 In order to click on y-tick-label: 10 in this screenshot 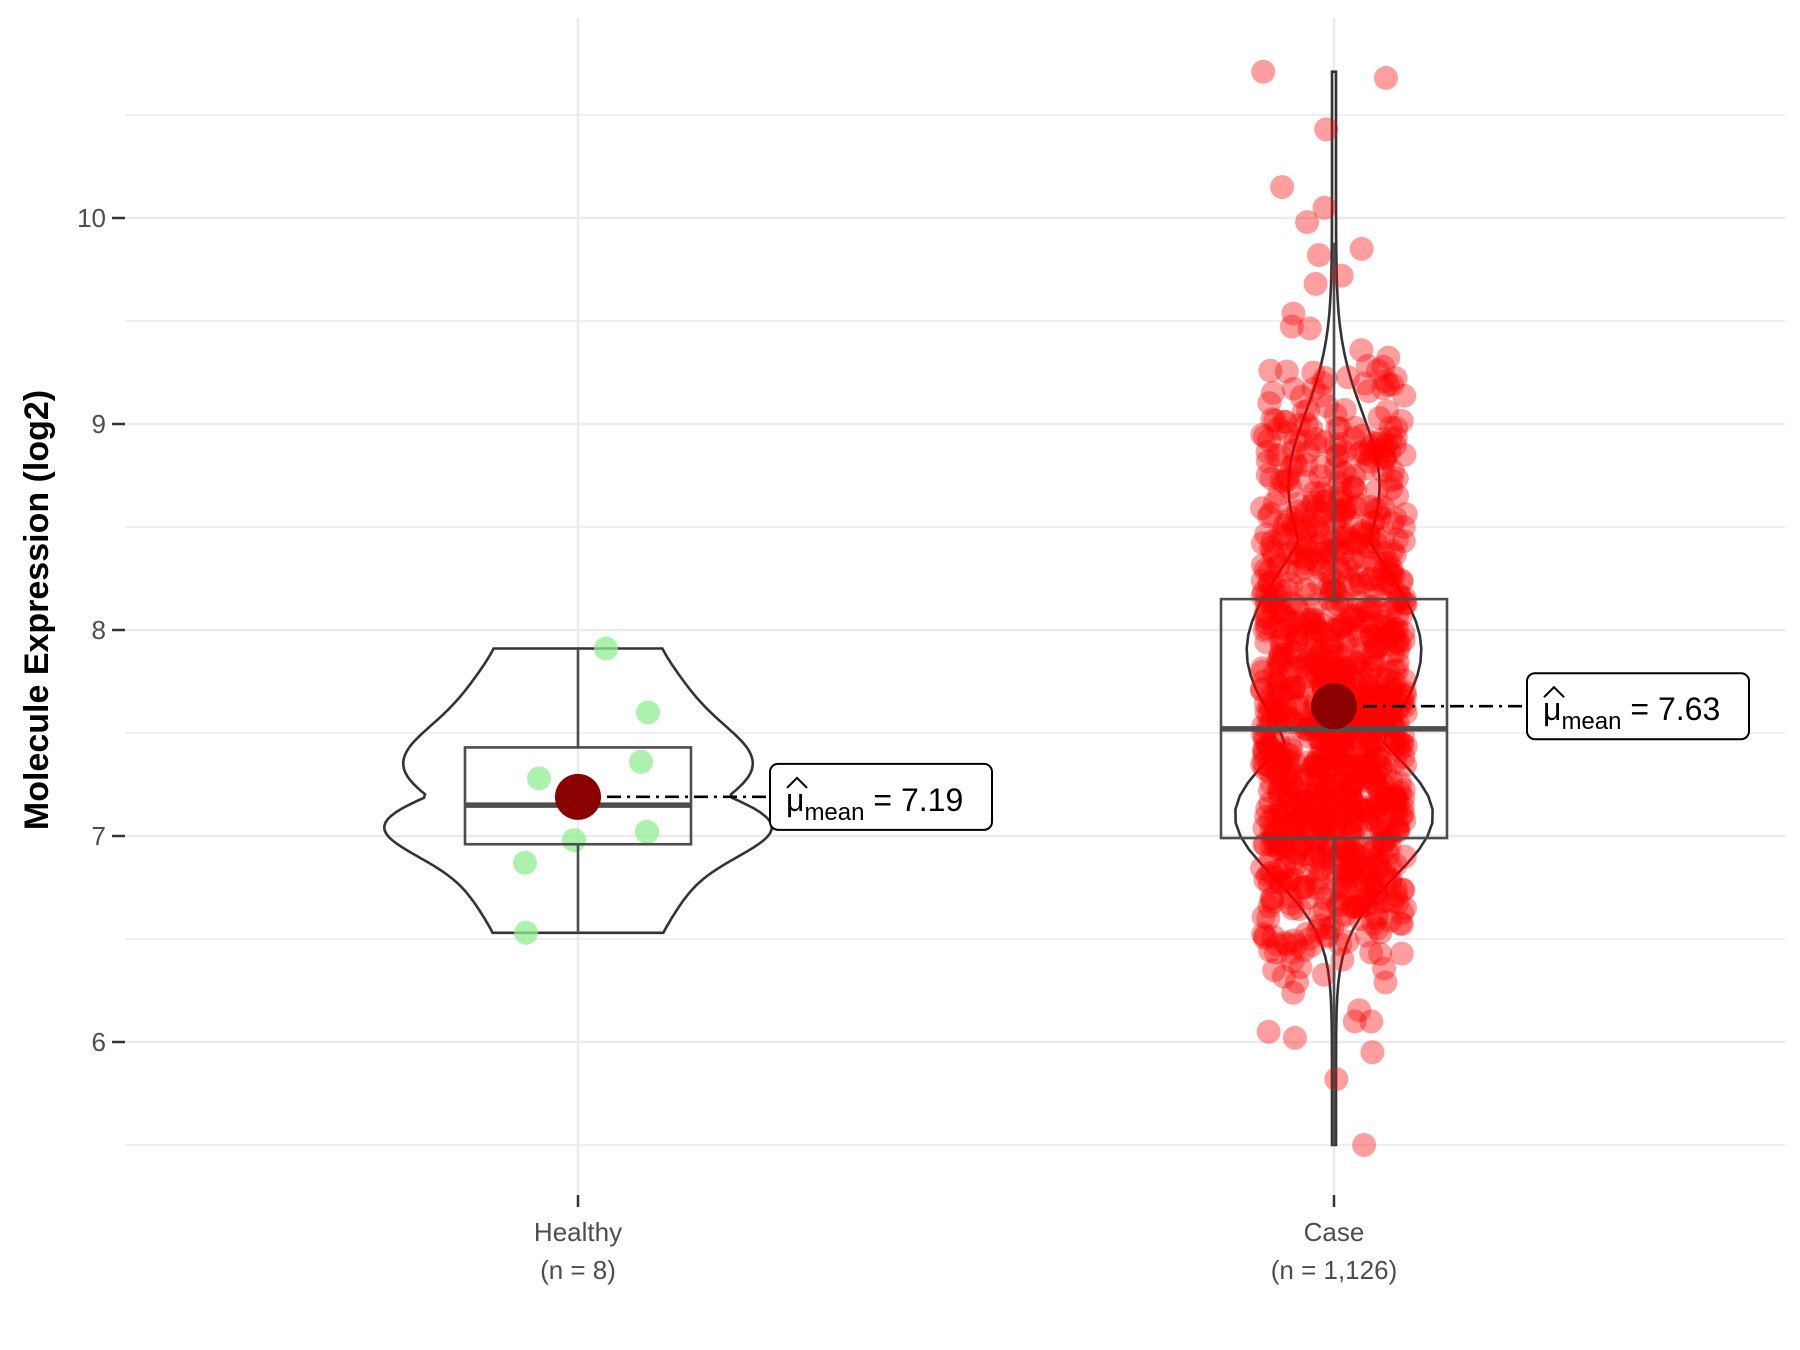, I will do `click(91, 218)`.